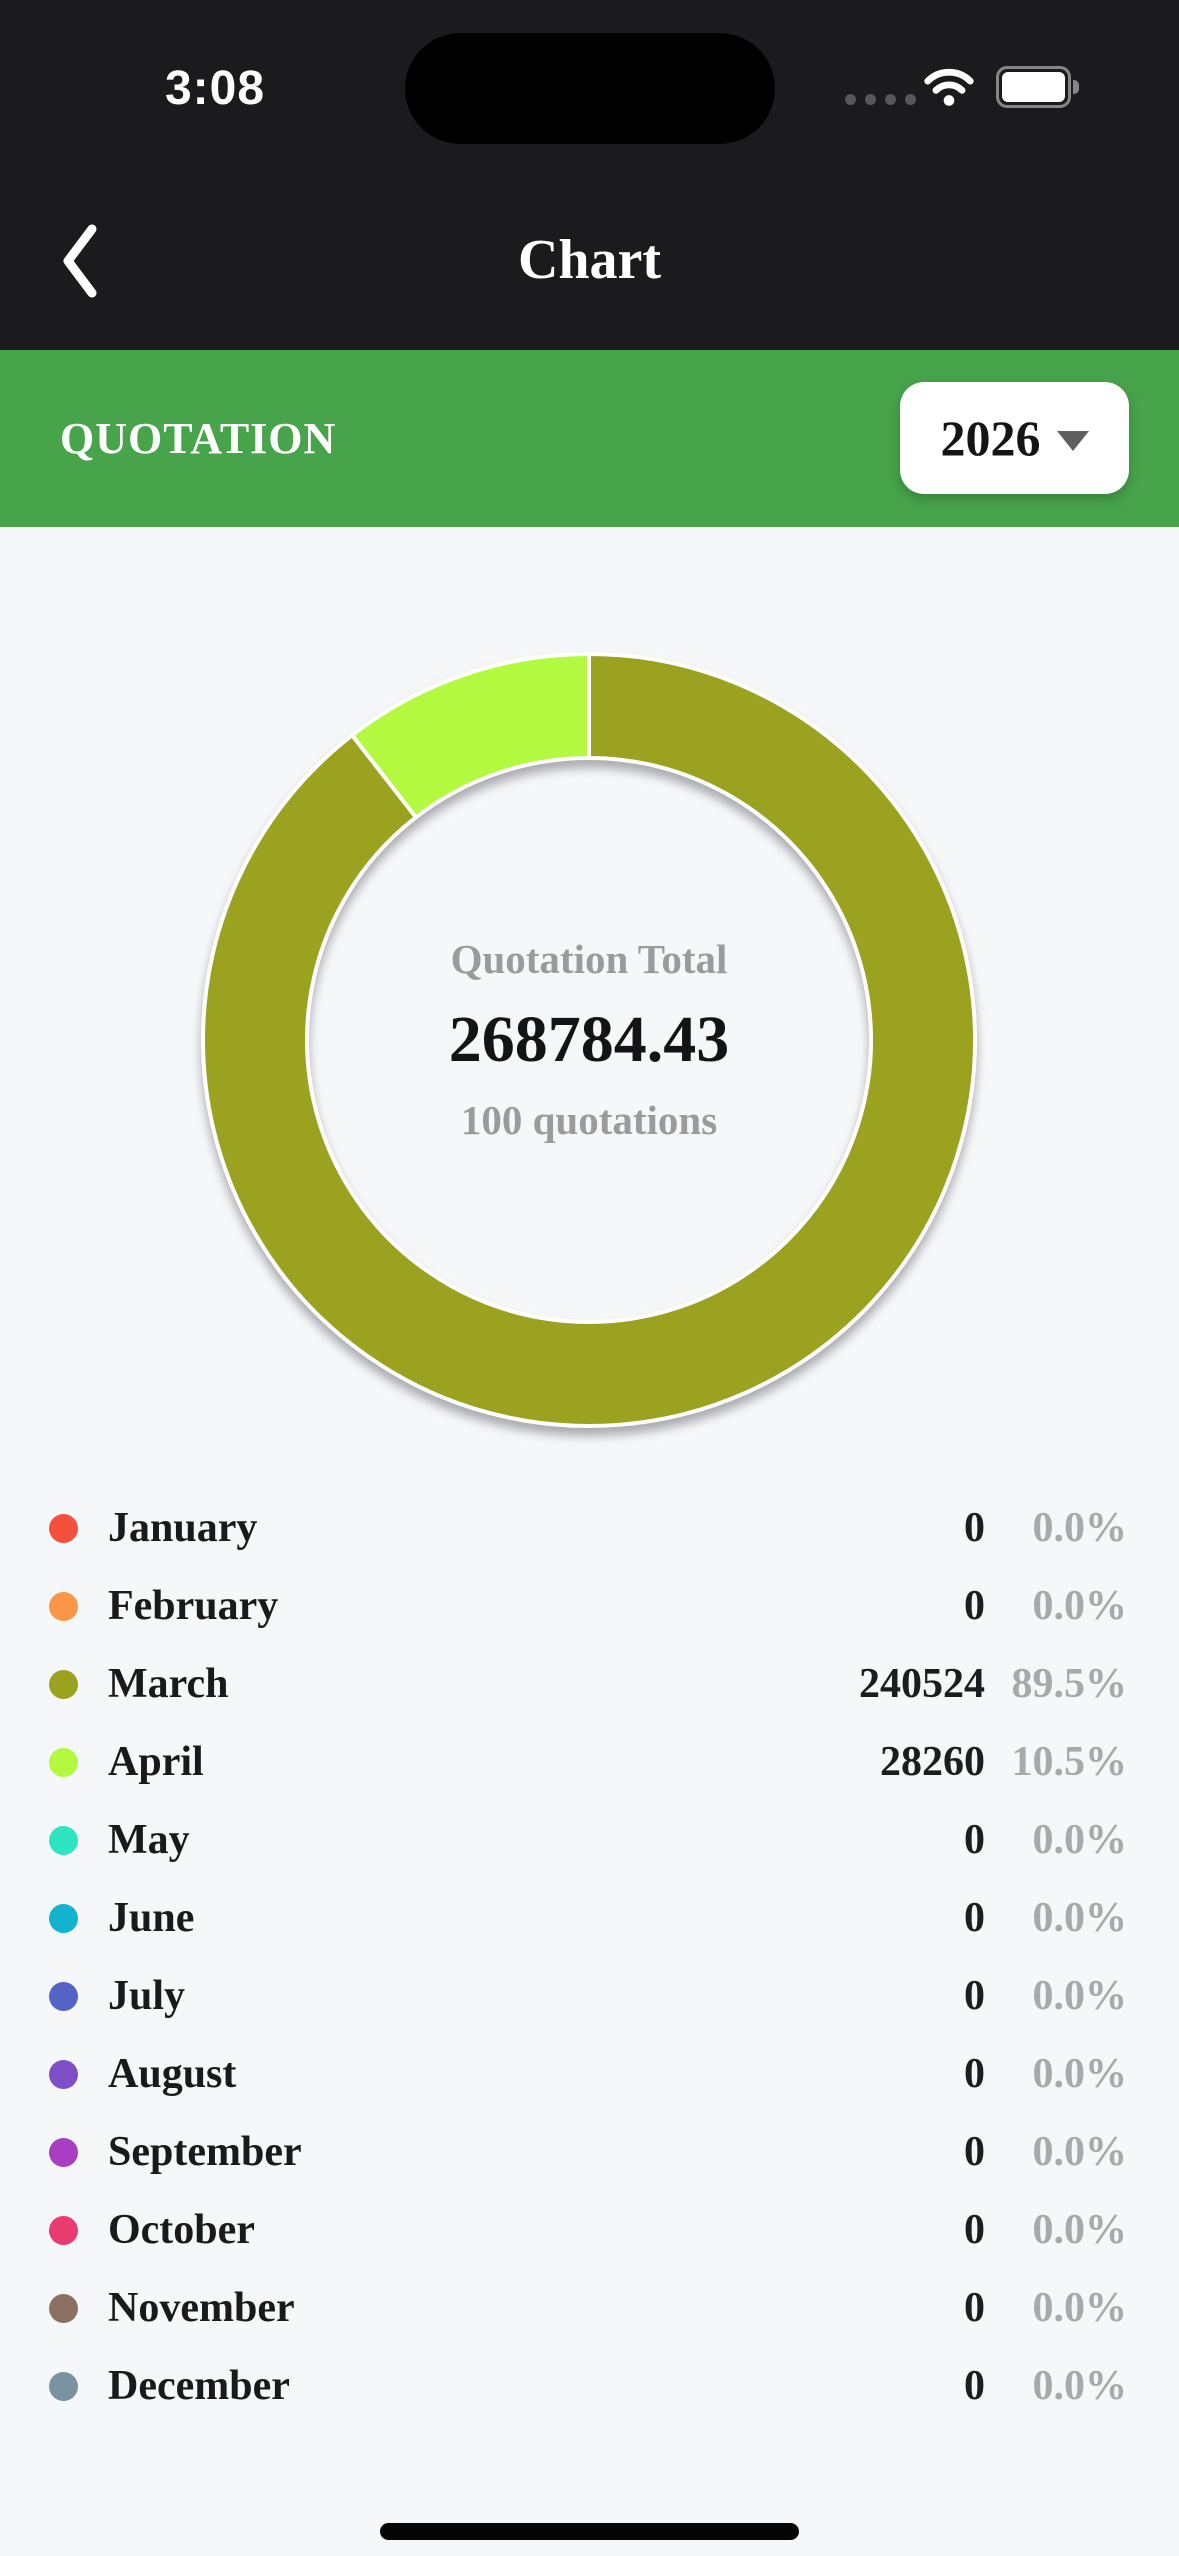 Image resolution: width=1179 pixels, height=2556 pixels. What do you see at coordinates (589, 1918) in the screenshot?
I see `legend-row-june: June 0 0.0%` at bounding box center [589, 1918].